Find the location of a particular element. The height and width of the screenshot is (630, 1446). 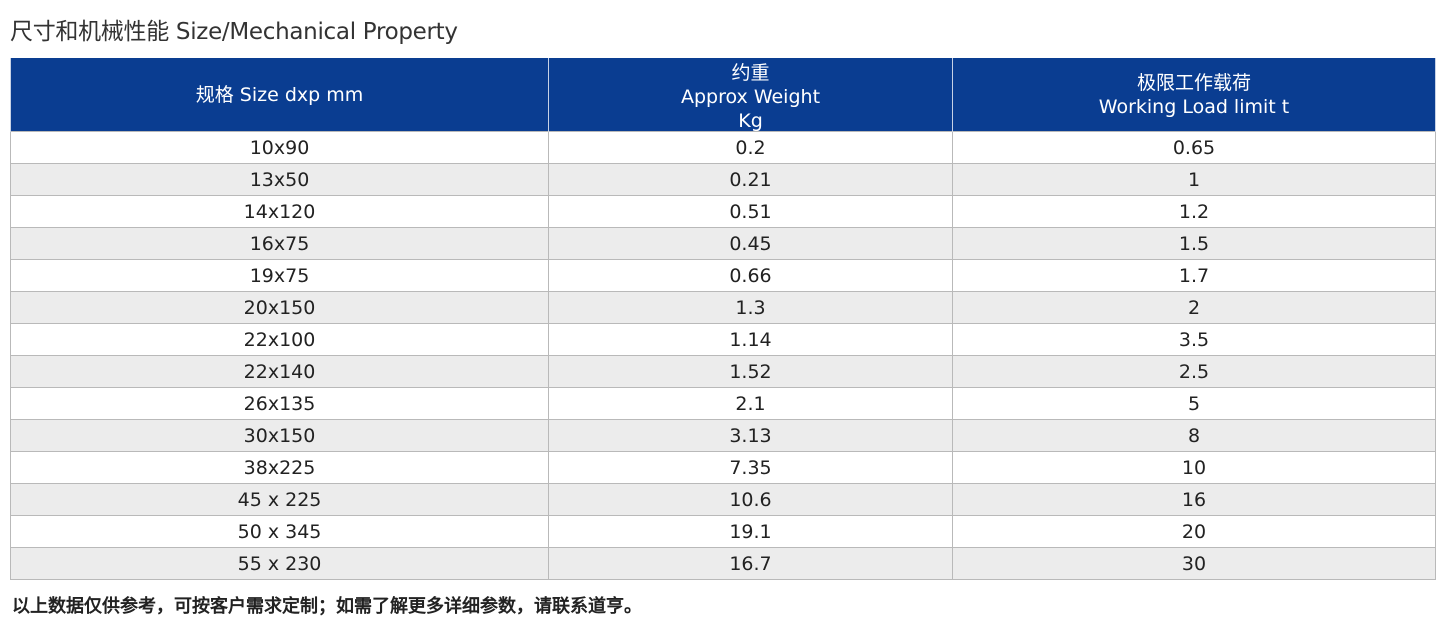

load-header-cn: 极限工作载荷 is located at coordinates (1193, 82).